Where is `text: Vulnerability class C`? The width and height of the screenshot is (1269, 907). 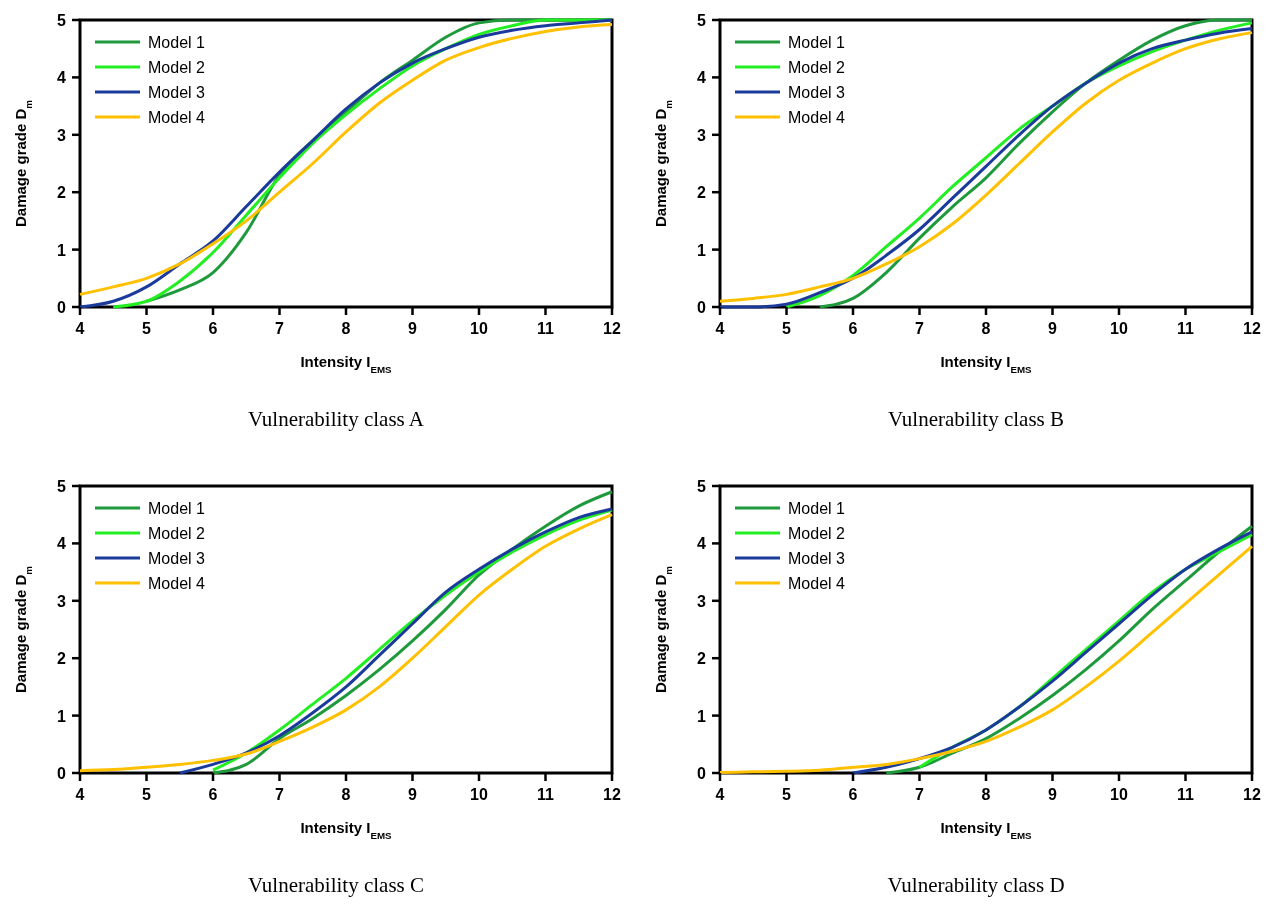 text: Vulnerability class C is located at coordinates (336, 885).